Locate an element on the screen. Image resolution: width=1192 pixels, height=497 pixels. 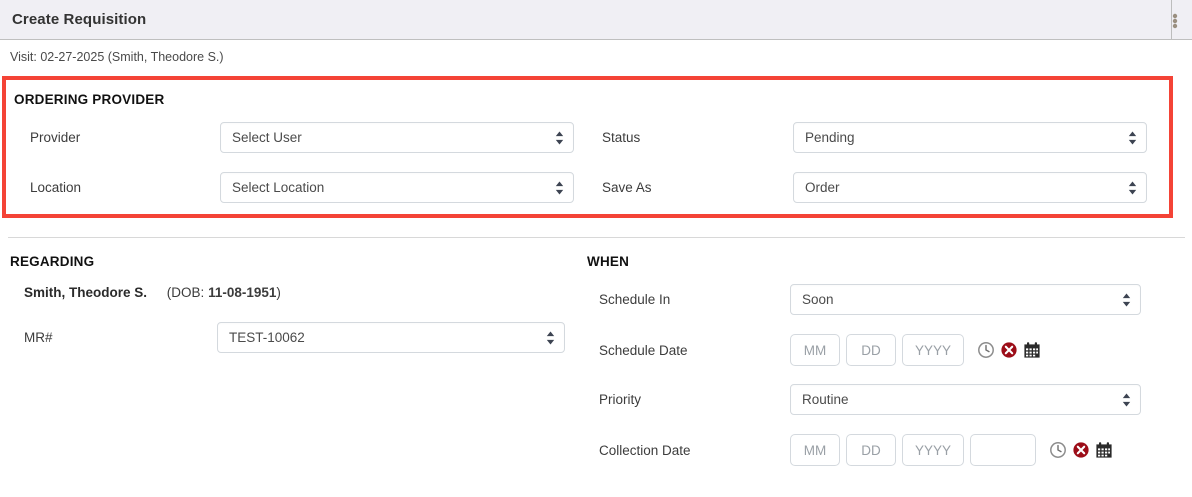
field-priority: Priority Routine is located at coordinates (870, 399).